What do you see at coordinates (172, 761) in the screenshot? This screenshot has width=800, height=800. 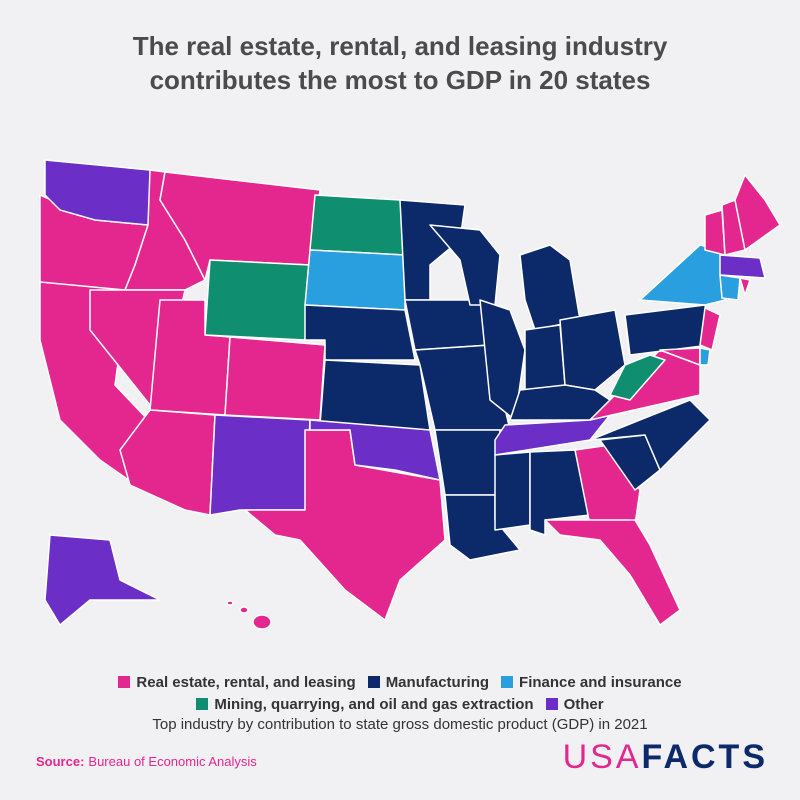 I see `source-text: Bureau of Economic Analysis` at bounding box center [172, 761].